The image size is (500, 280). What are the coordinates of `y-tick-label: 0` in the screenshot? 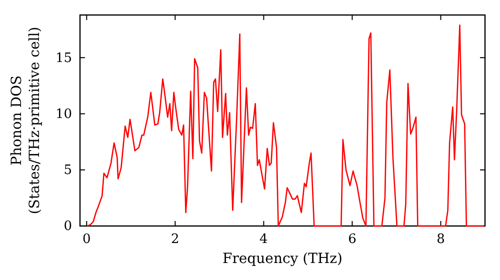 It's located at (68, 226).